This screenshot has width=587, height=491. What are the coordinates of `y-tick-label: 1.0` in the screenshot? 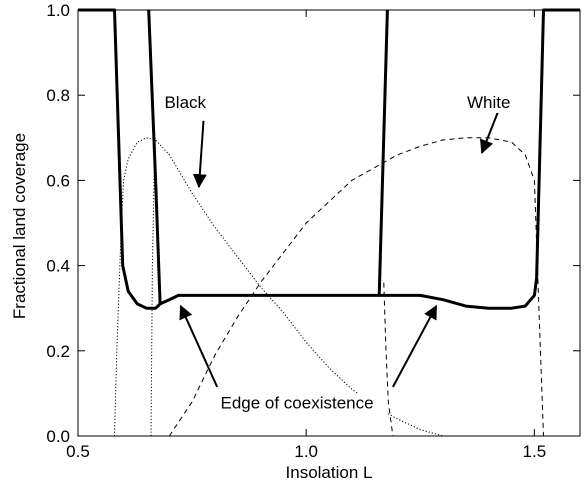 It's located at (58, 10).